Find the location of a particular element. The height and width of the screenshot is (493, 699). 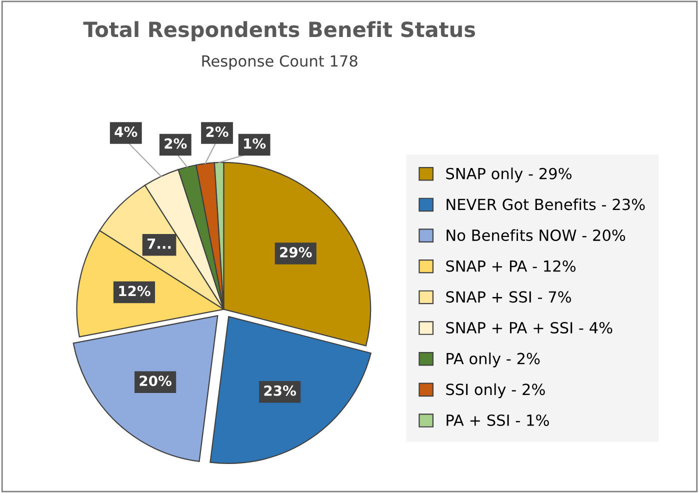

data-label: 12% is located at coordinates (134, 291).